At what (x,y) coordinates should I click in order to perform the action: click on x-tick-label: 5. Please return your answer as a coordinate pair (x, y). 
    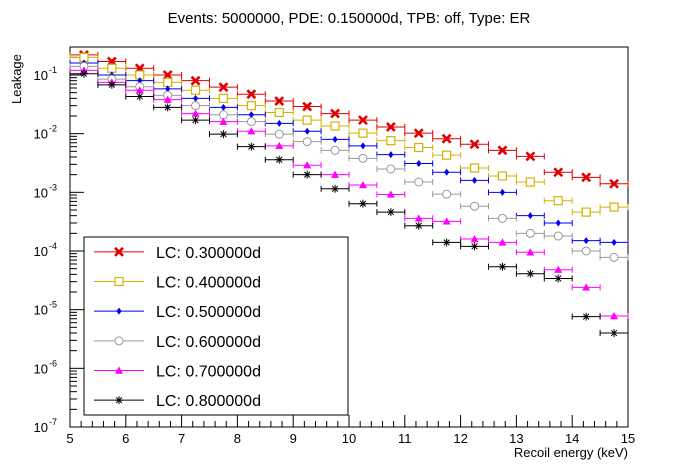
    Looking at the image, I should click on (69, 438).